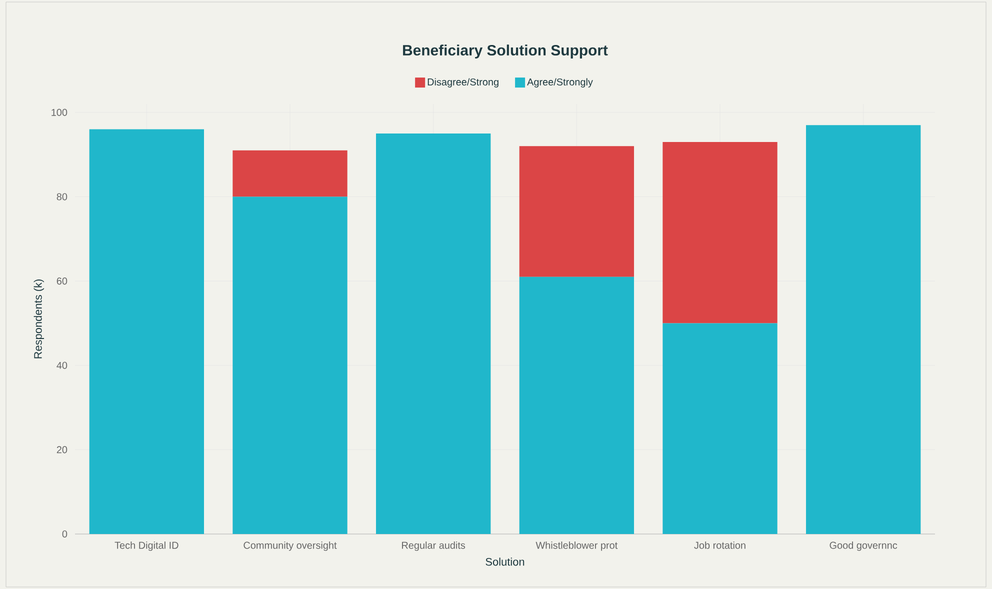 The image size is (992, 589). Describe the element at coordinates (577, 546) in the screenshot. I see `x-tick-label: Whistleblower prot` at that location.